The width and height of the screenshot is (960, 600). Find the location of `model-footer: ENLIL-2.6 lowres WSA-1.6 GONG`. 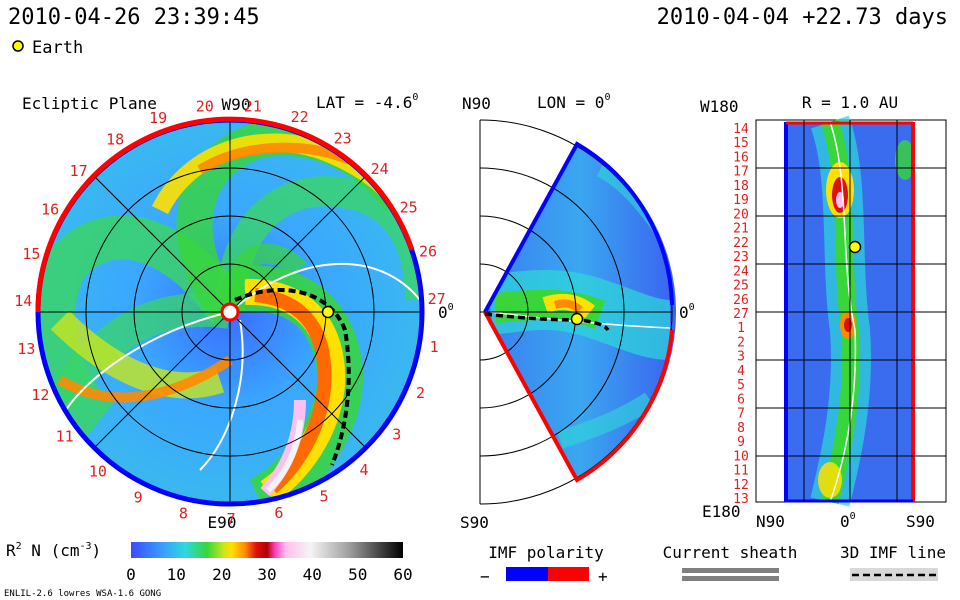

model-footer: ENLIL-2.6 lowres WSA-1.6 GONG is located at coordinates (82, 594).